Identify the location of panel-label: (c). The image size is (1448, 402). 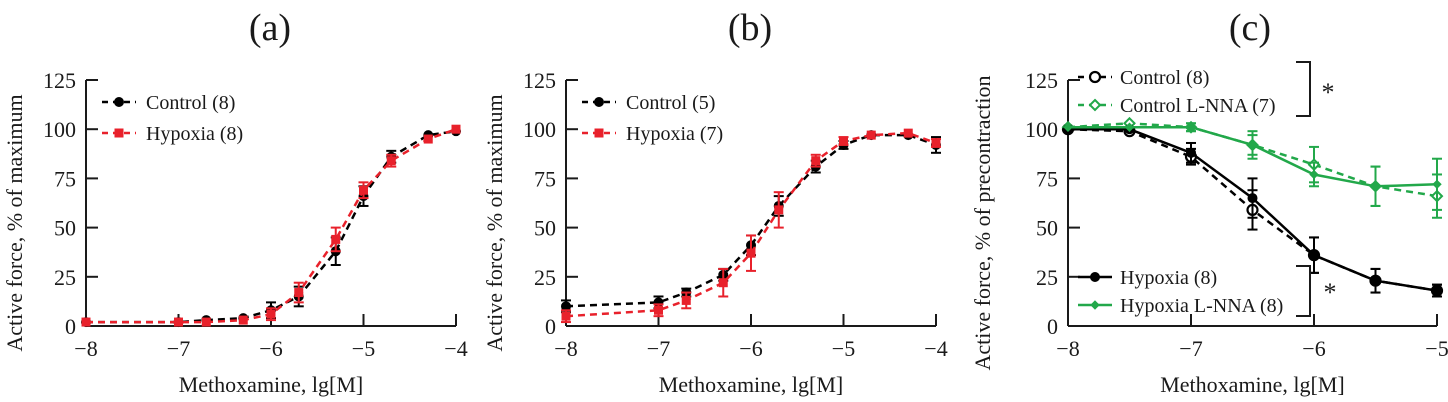
(1250, 28).